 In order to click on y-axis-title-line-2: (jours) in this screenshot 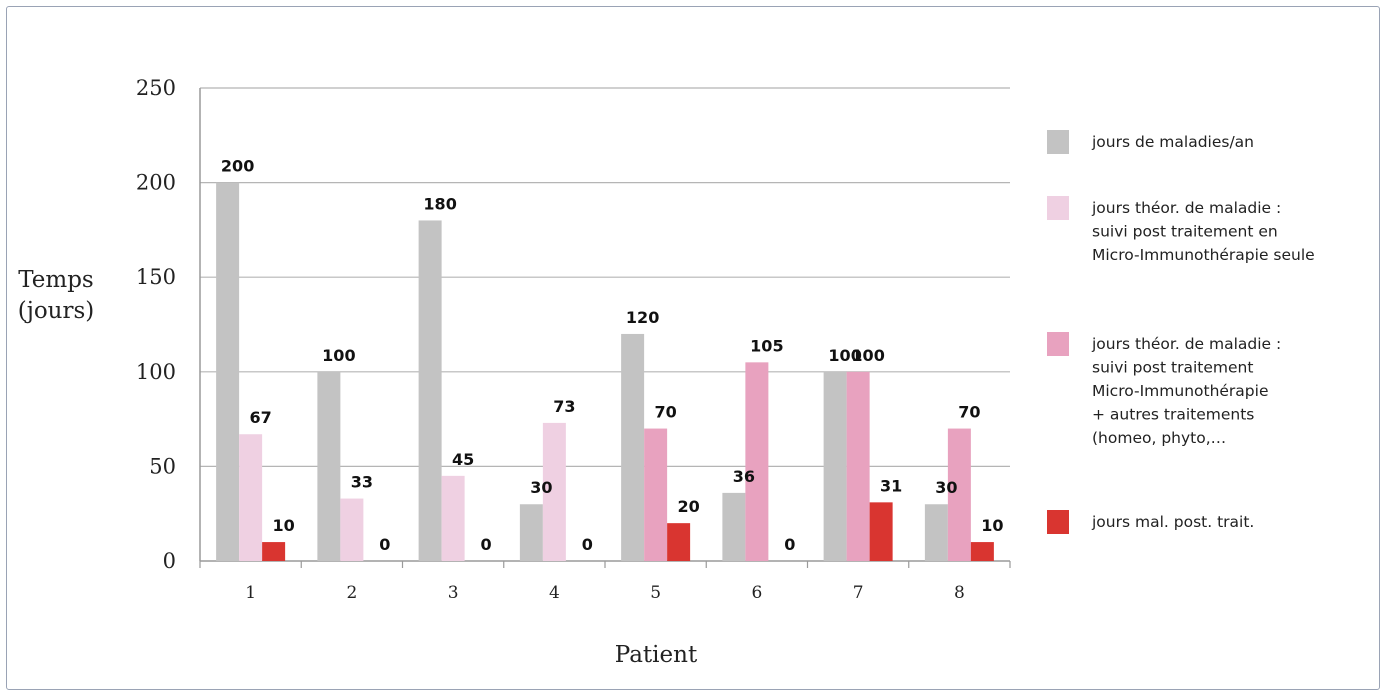, I will do `click(56, 311)`.